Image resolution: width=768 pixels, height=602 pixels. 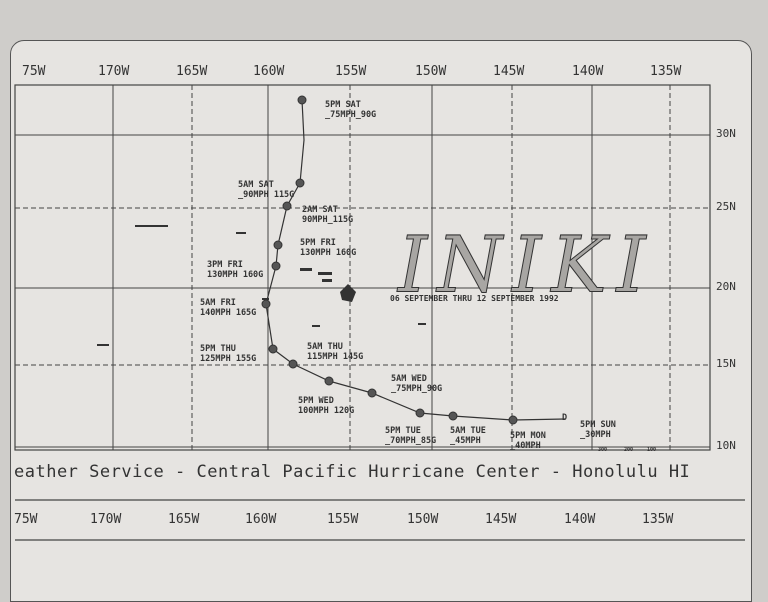 What do you see at coordinates (726, 133) in the screenshot?
I see `latitude-label: 30N` at bounding box center [726, 133].